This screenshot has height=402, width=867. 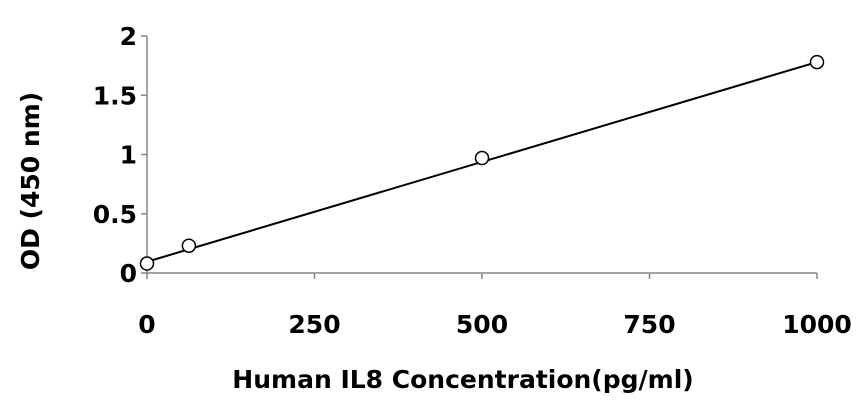 What do you see at coordinates (495, 306) in the screenshot?
I see `x-ticks: 0 250 500 750 1000` at bounding box center [495, 306].